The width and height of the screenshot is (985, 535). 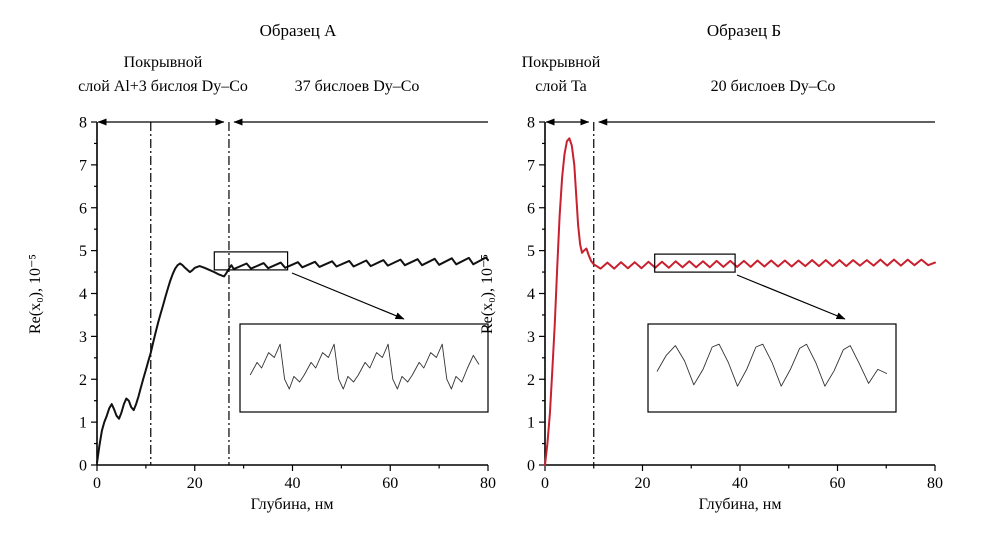 I want to click on panel-b-bilayers-label: 20 бислоев Dy–Co, so click(x=773, y=86).